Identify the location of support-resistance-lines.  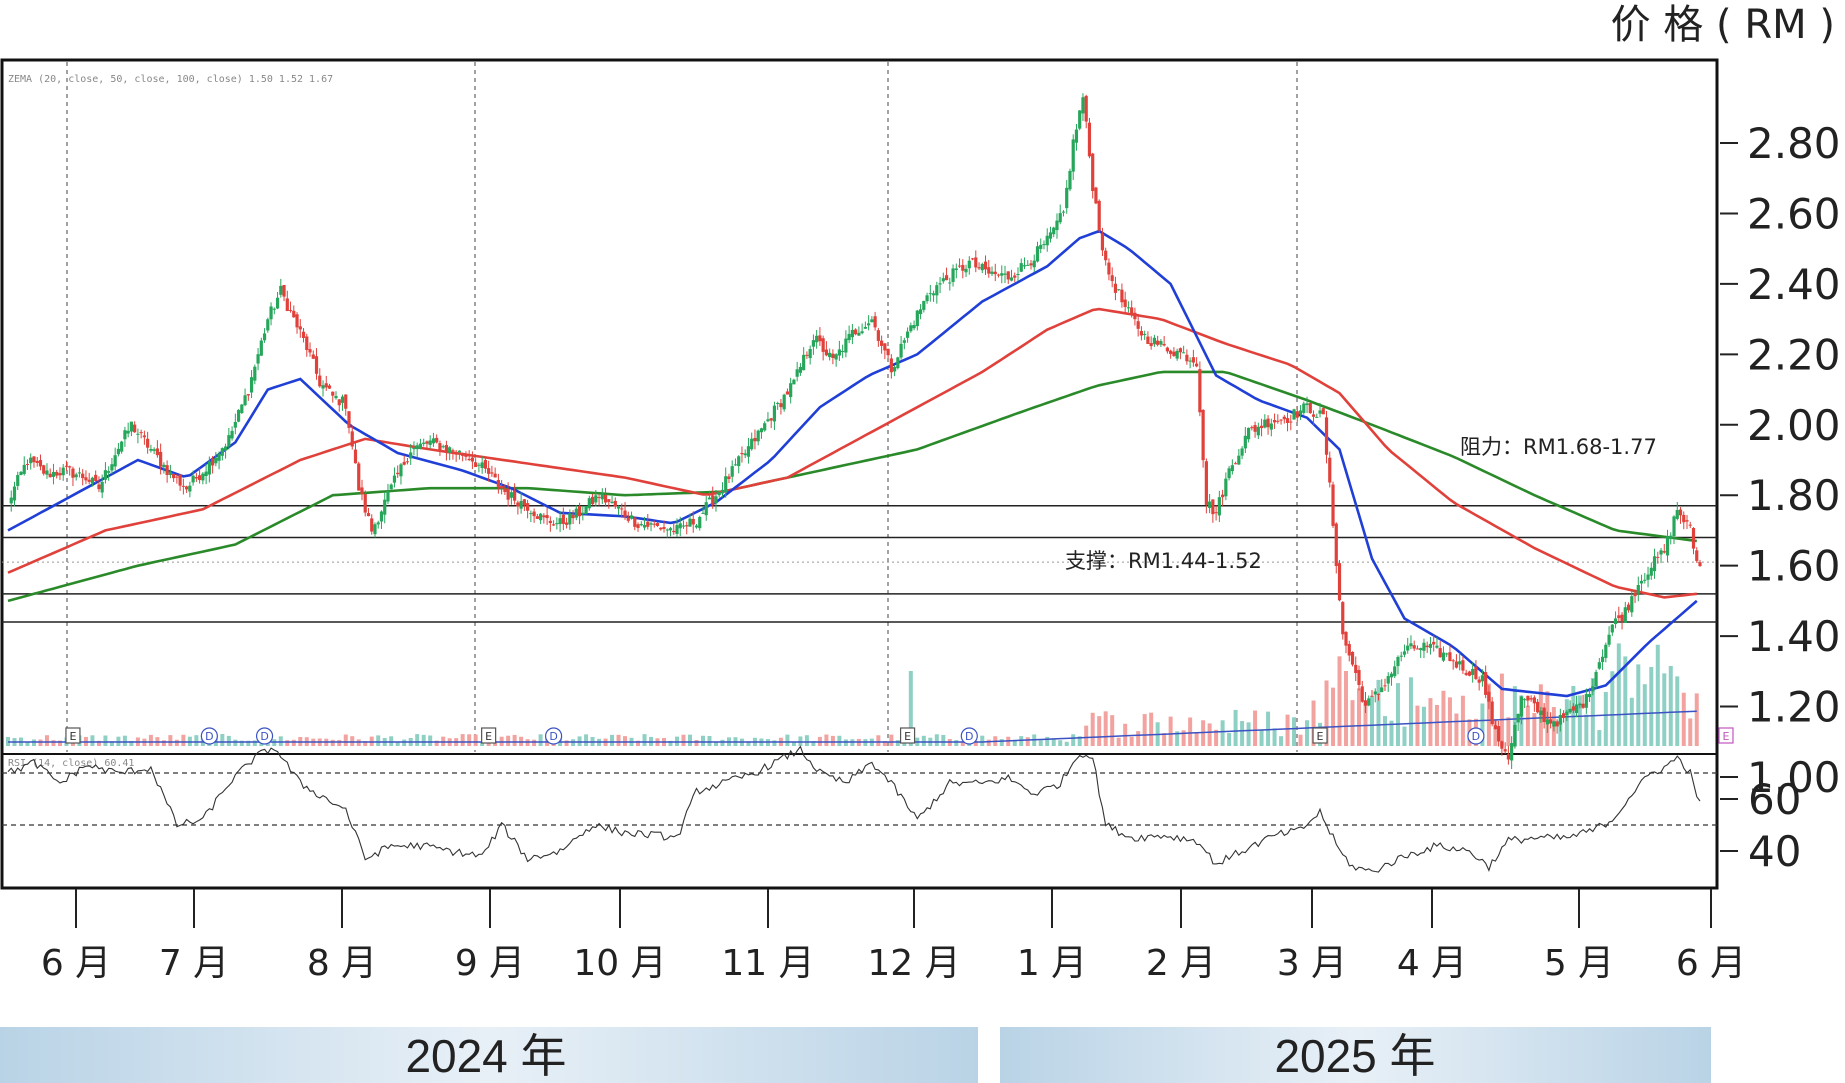
(859, 564).